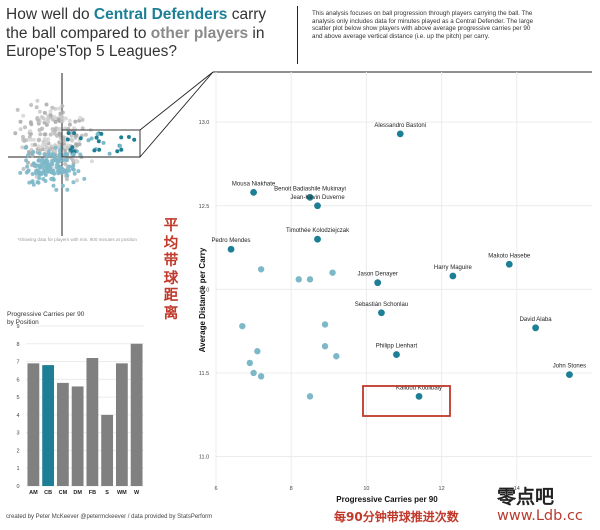 The width and height of the screenshot is (600, 530). Describe the element at coordinates (135, 42) in the screenshot. I see `title-part: in Europe'sTop 5 Leagues?` at that location.